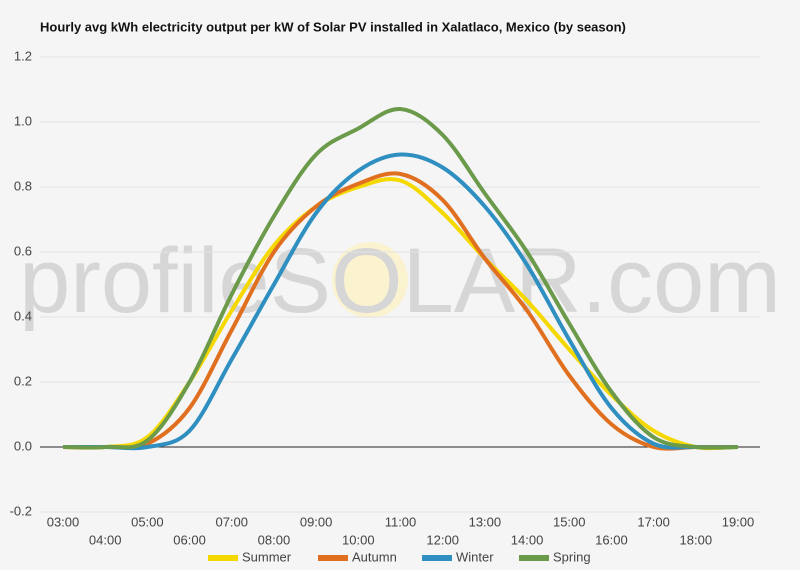 The width and height of the screenshot is (800, 570). What do you see at coordinates (105, 539) in the screenshot?
I see `x-tick-label: 04:00` at bounding box center [105, 539].